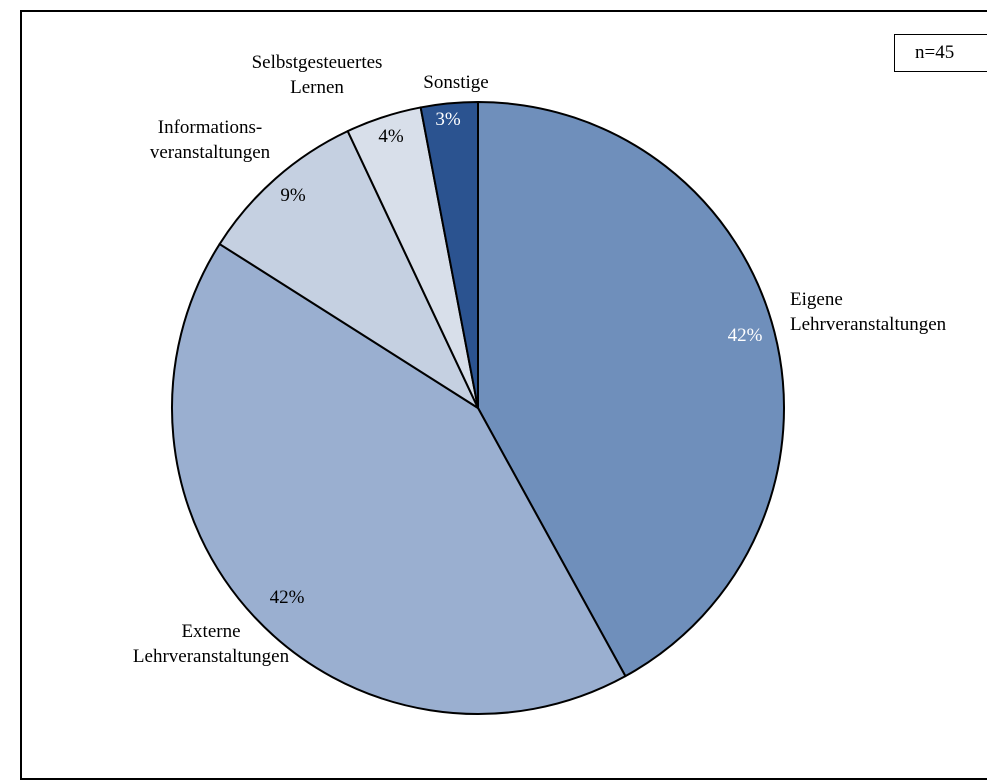 The height and width of the screenshot is (780, 987). I want to click on slice-category-label: Informations-veranstaltungen, so click(210, 140).